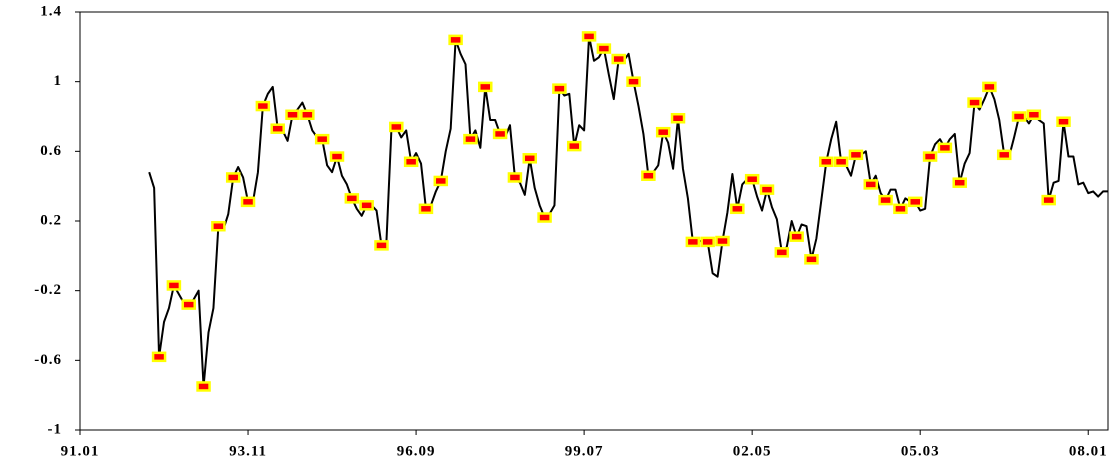  Describe the element at coordinates (51, 11) in the screenshot. I see `y-tick-label: 1.4` at that location.